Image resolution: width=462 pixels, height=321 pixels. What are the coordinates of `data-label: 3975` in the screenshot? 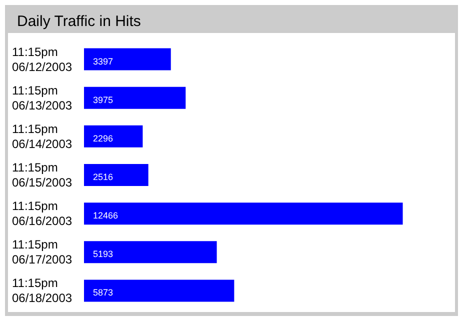 It's located at (103, 99).